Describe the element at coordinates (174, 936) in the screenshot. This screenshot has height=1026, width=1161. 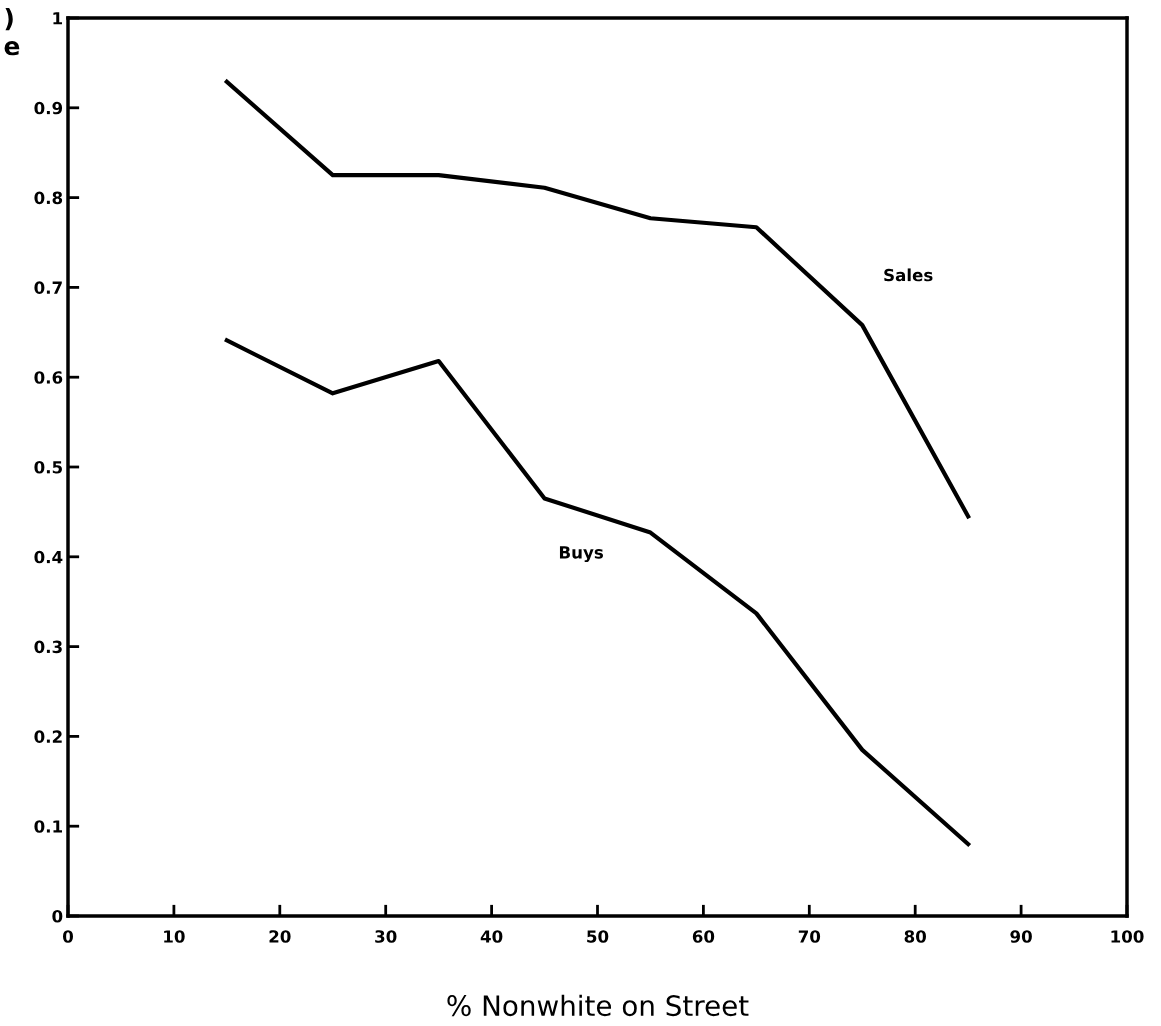
I see `x-tick-label: 10` at that location.